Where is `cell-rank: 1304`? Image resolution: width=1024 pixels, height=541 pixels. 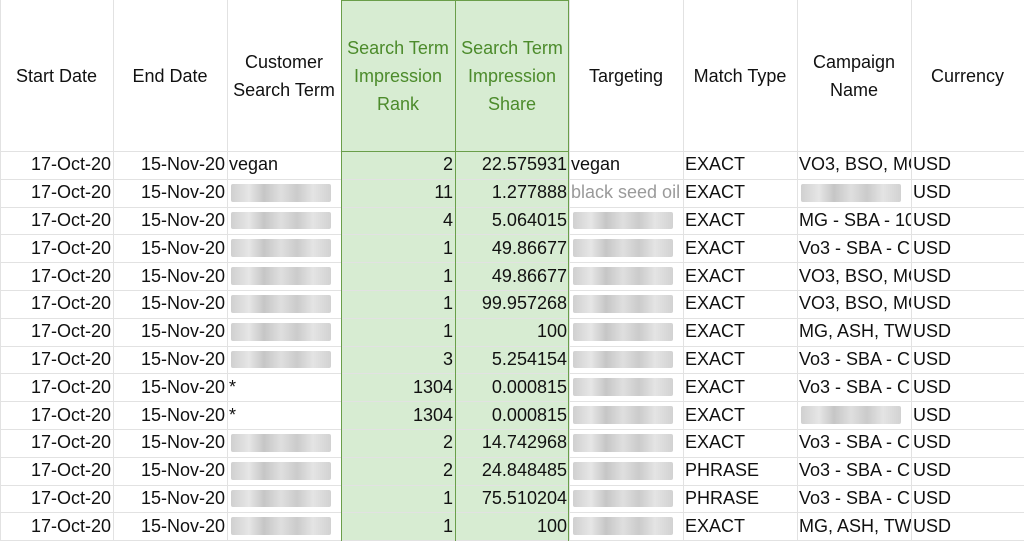
cell-rank: 1304 is located at coordinates (432, 414).